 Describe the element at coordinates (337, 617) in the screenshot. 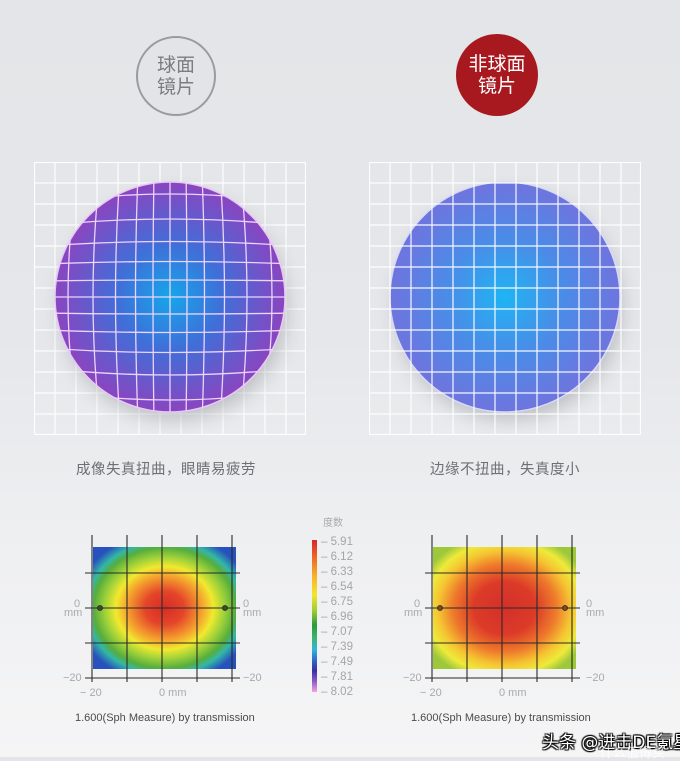

I see `legend-label: – 6.96` at that location.